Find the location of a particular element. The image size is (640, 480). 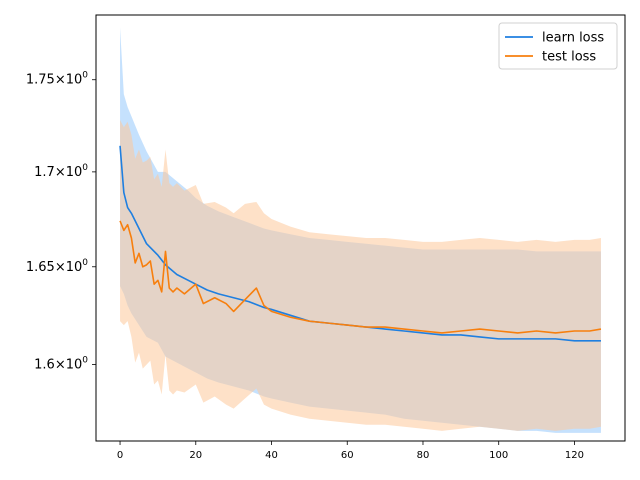

x-tick-label: 100 is located at coordinates (498, 455).